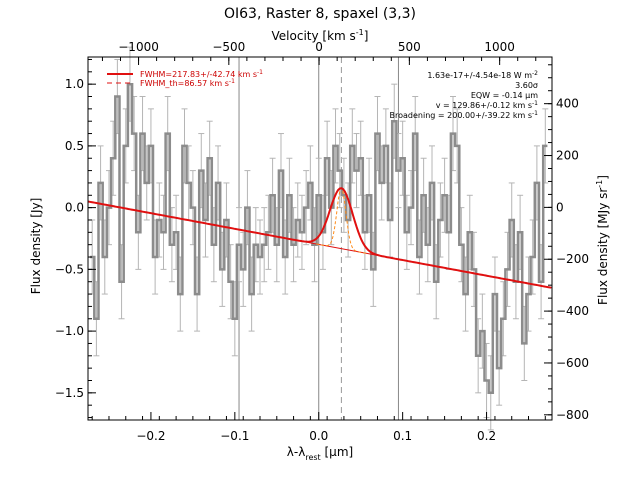 The width and height of the screenshot is (640, 480). Describe the element at coordinates (572, 259) in the screenshot. I see `right-tick-label: −200` at that location.